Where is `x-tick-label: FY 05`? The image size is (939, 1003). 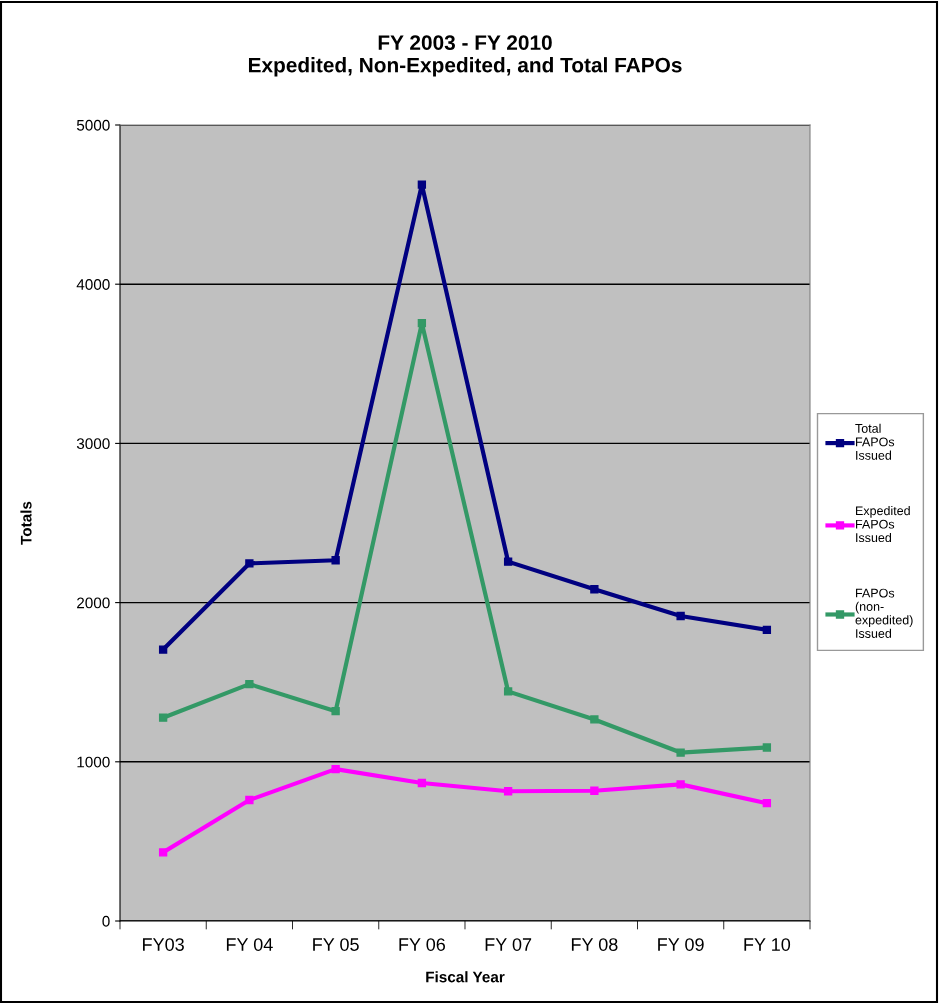 x-tick-label: FY 05 is located at coordinates (336, 944).